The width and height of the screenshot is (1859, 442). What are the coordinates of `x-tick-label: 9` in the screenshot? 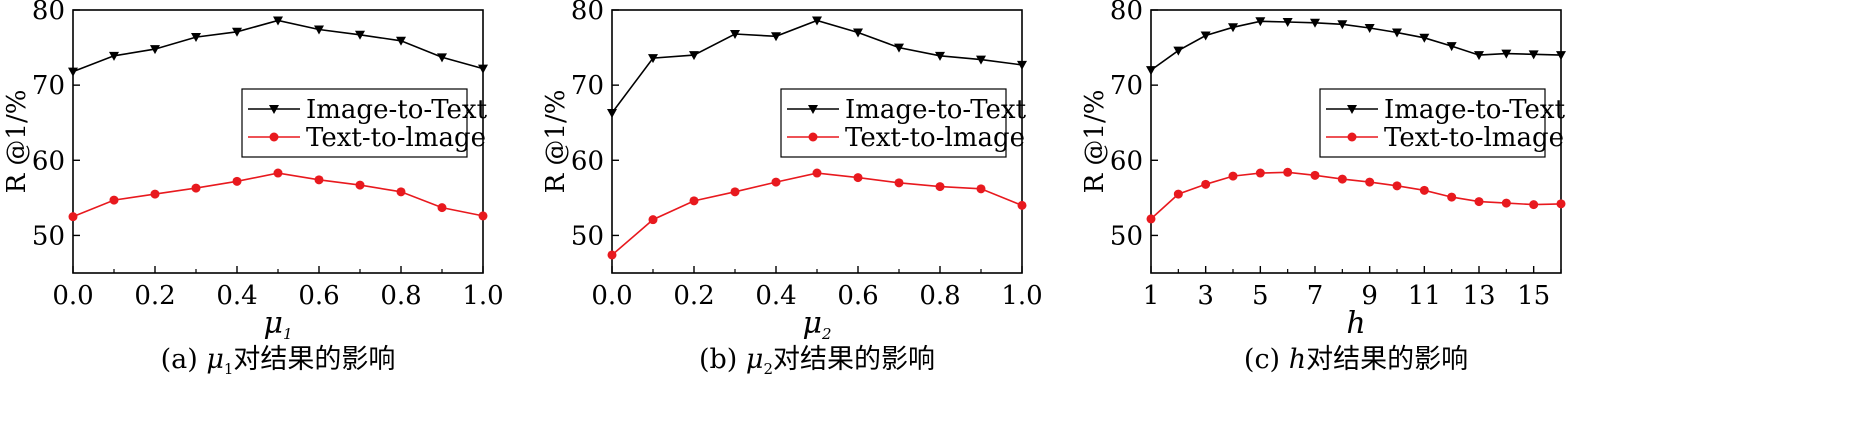 It's located at (1369, 296).